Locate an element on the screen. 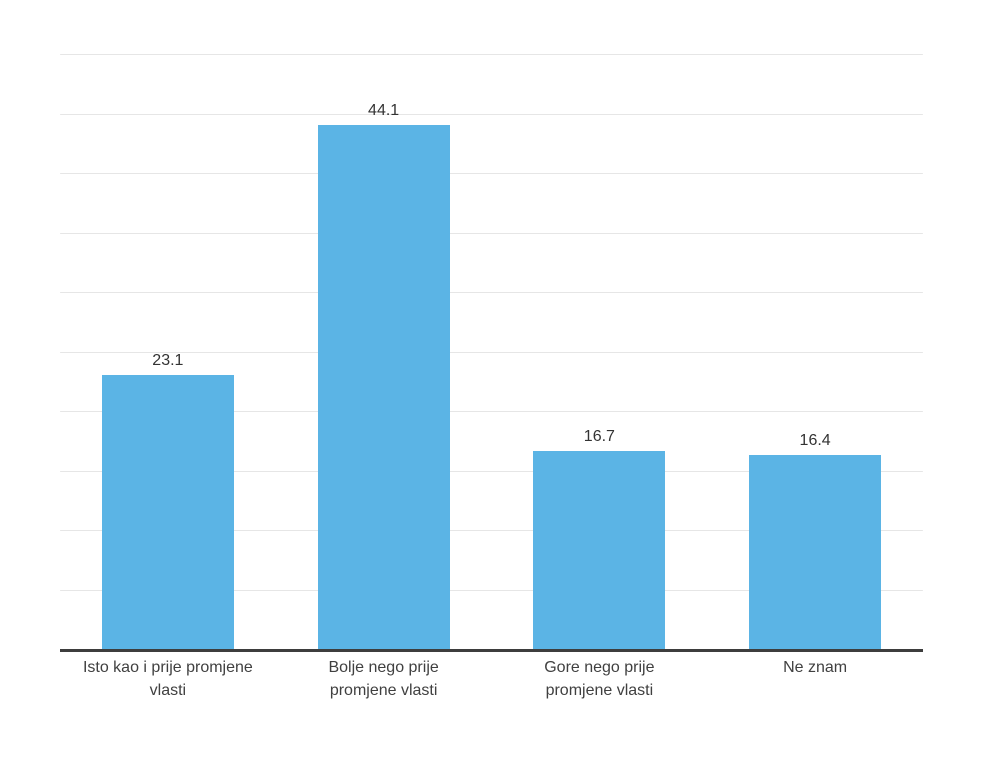 The height and width of the screenshot is (764, 1000). x-axis-label-line: Ne znam is located at coordinates (815, 667).